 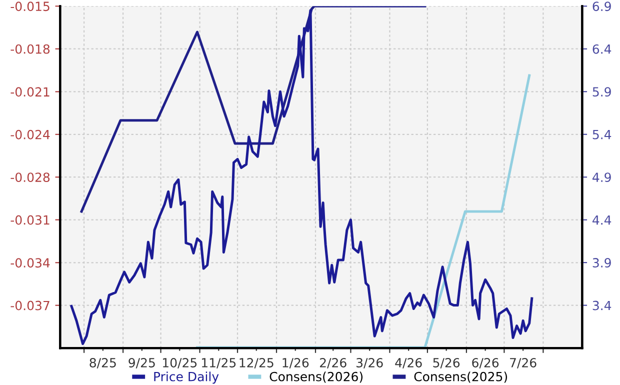 I want to click on y-tick-label: -0.028, so click(x=30, y=177).